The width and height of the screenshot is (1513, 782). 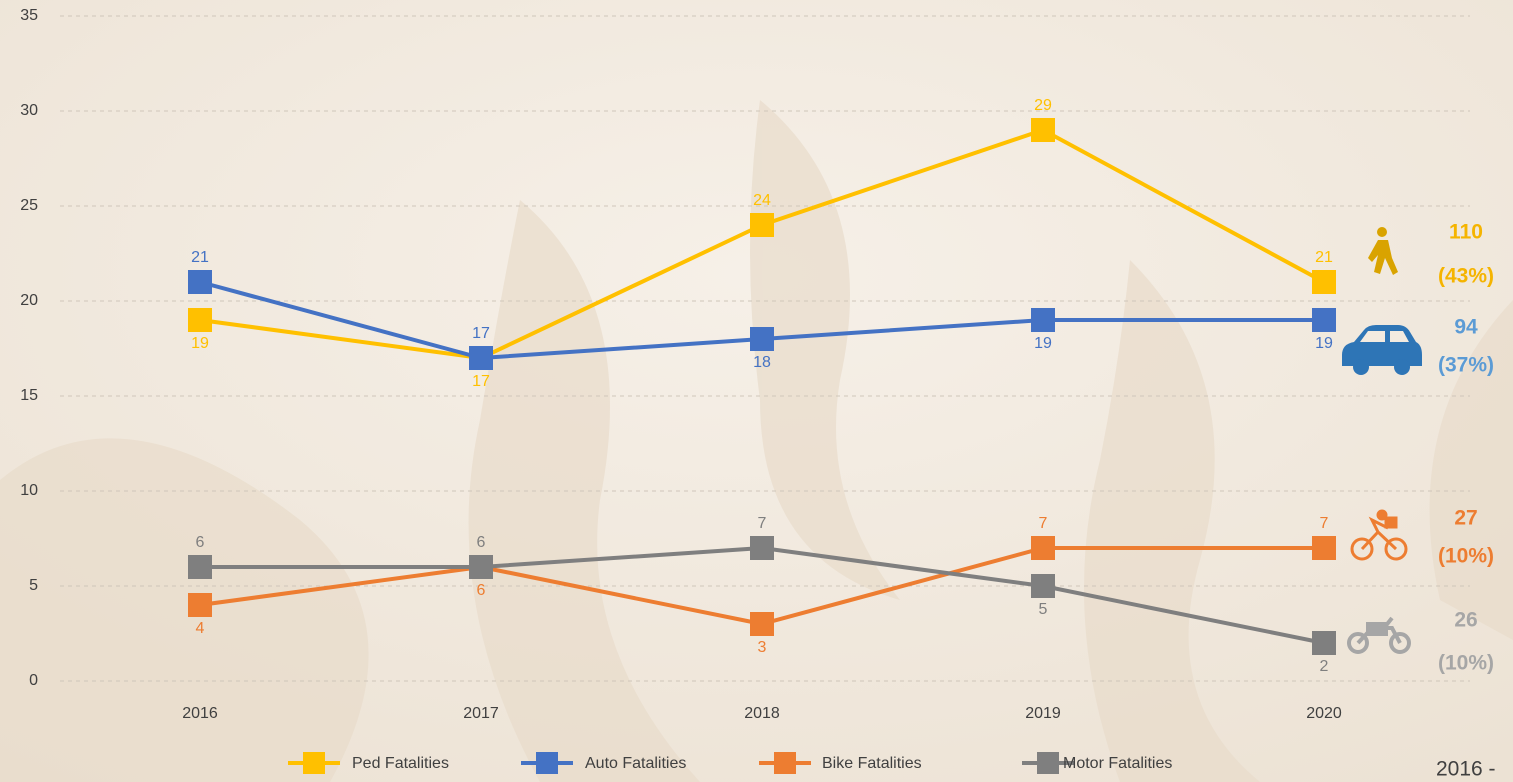 What do you see at coordinates (1382, 350) in the screenshot?
I see `car-icon` at bounding box center [1382, 350].